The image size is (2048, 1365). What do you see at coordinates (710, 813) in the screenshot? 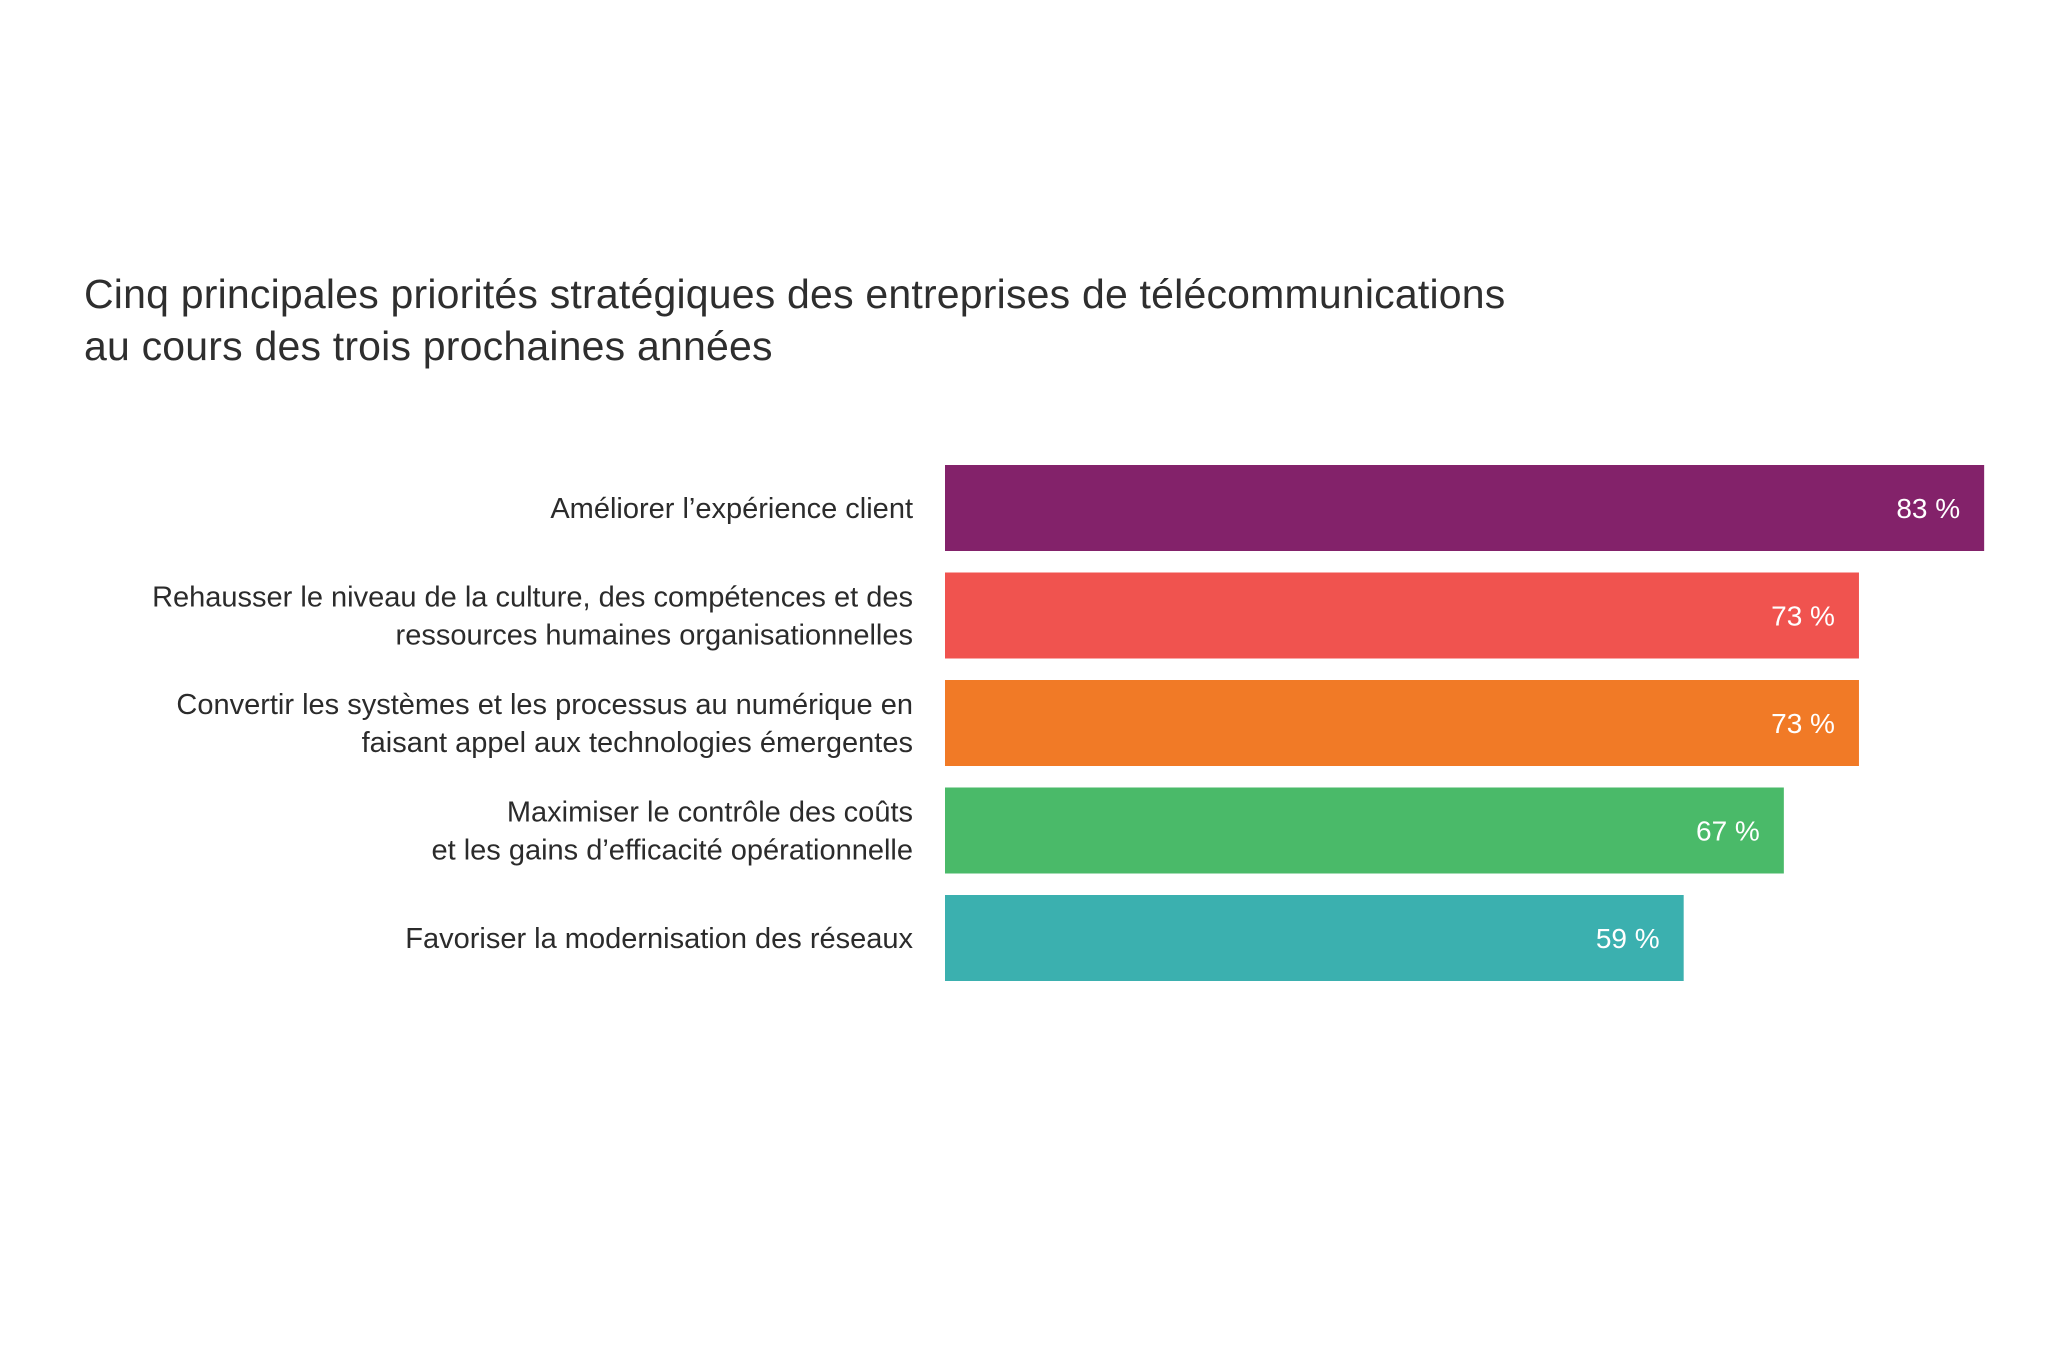
I see `category-label-4-line-1: Maximiser le contrôle des coûts` at bounding box center [710, 813].